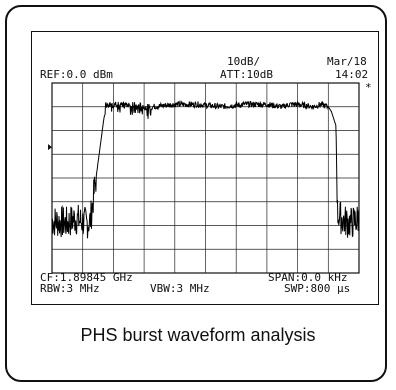  What do you see at coordinates (198, 335) in the screenshot?
I see `figure-caption: PHS burst waveform analysis` at bounding box center [198, 335].